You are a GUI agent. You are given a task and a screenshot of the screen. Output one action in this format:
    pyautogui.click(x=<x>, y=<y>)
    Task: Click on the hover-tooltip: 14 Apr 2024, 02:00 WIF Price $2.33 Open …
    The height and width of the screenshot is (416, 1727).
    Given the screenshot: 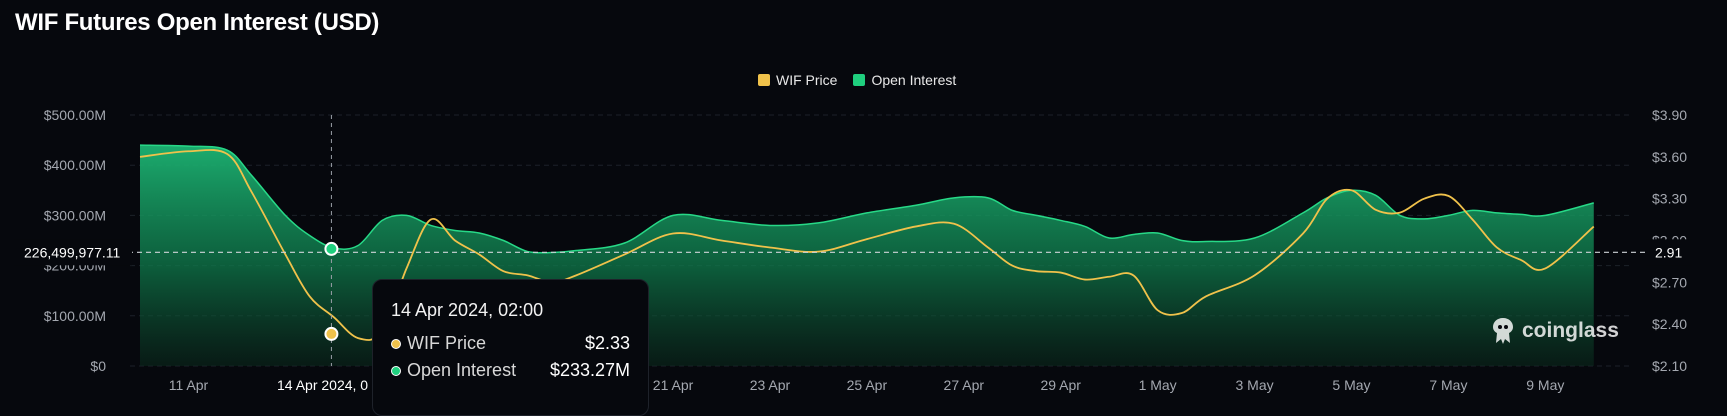 What is the action you would take?
    pyautogui.click(x=510, y=347)
    